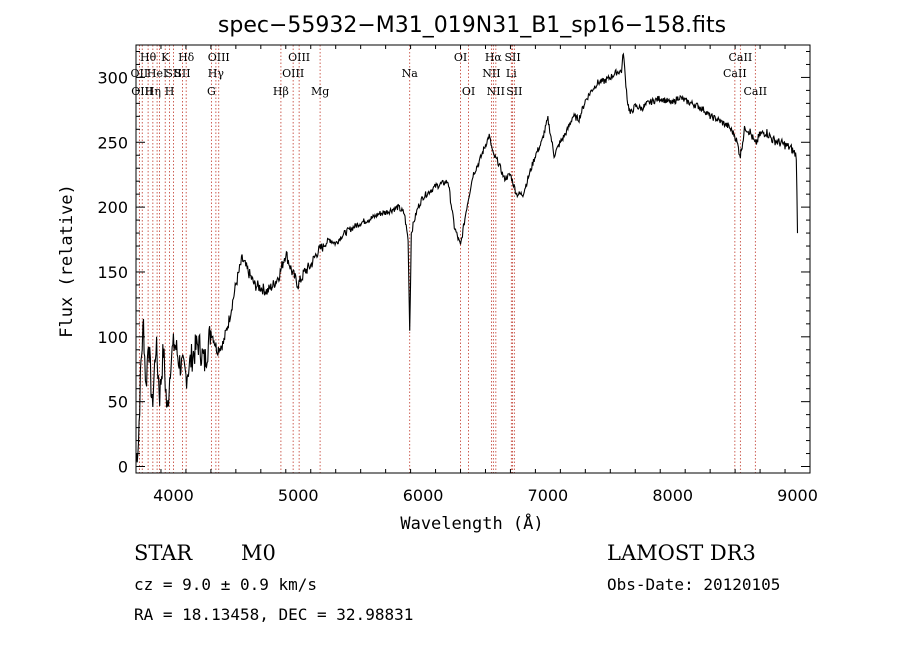 This screenshot has height=649, width=900. Describe the element at coordinates (67, 261) in the screenshot. I see `y-axis-label: Flux (relative)` at that location.